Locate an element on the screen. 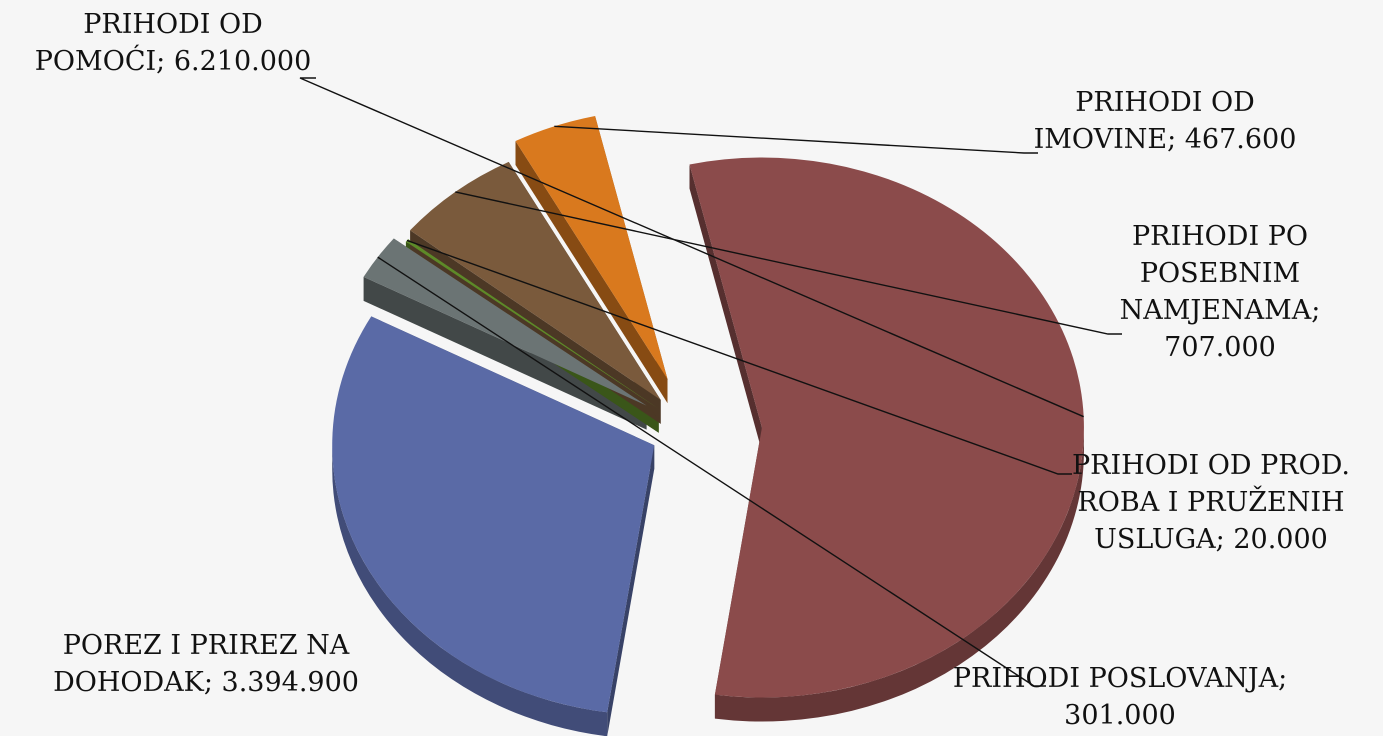  slice-posebnim-namjenama is located at coordinates (535, 280).